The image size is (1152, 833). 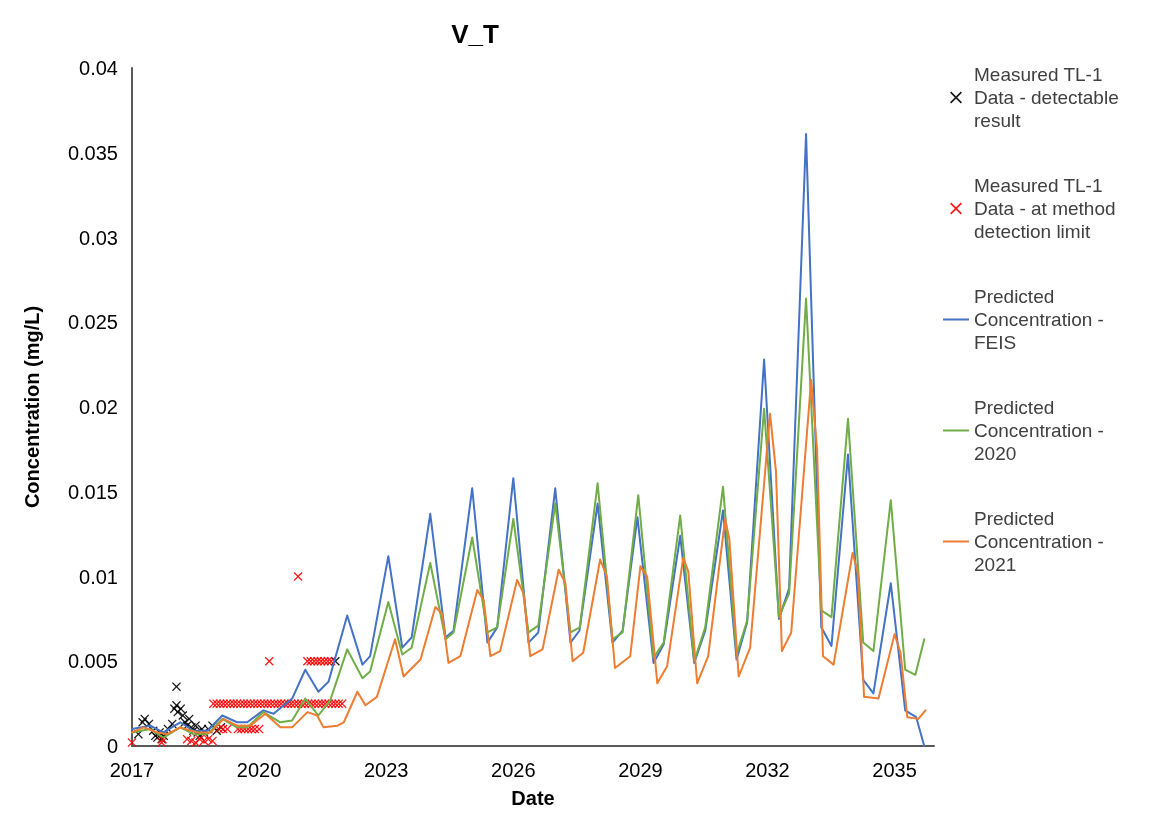 I want to click on x-axis-title: Date, so click(x=533, y=798).